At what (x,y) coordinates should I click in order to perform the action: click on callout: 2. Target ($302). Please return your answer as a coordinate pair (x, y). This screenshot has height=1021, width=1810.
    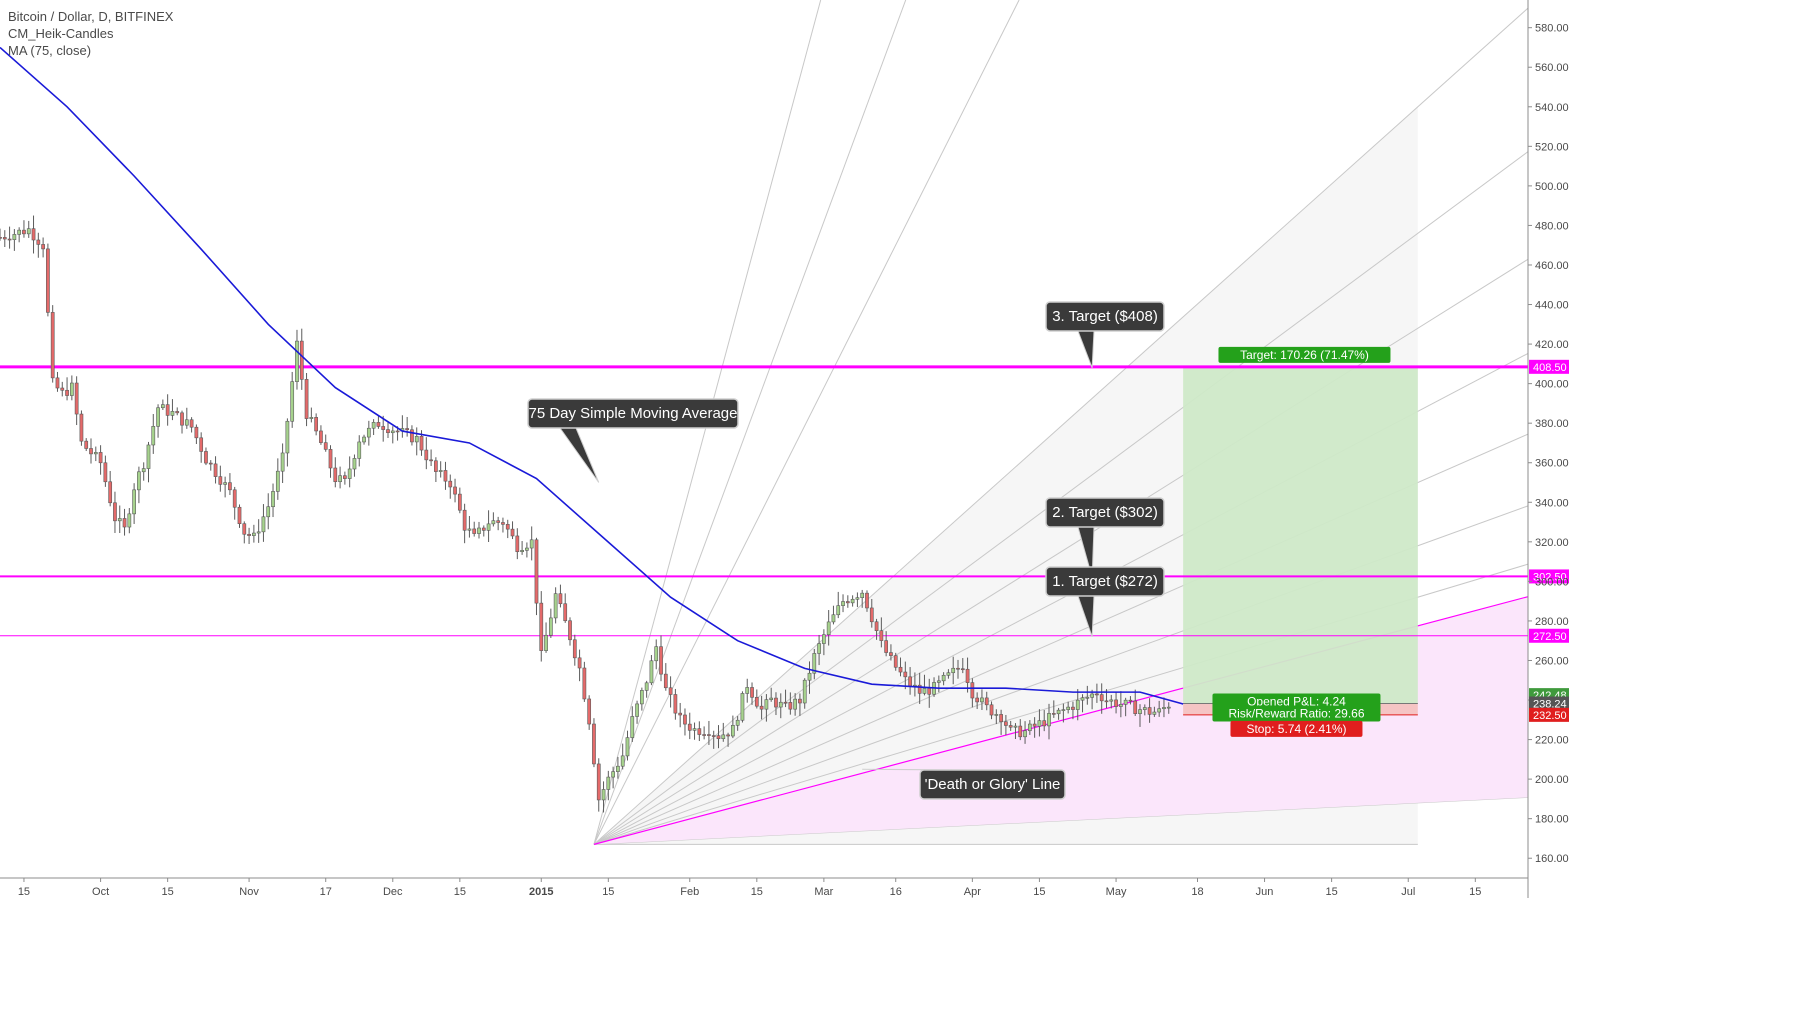
    Looking at the image, I should click on (1105, 537).